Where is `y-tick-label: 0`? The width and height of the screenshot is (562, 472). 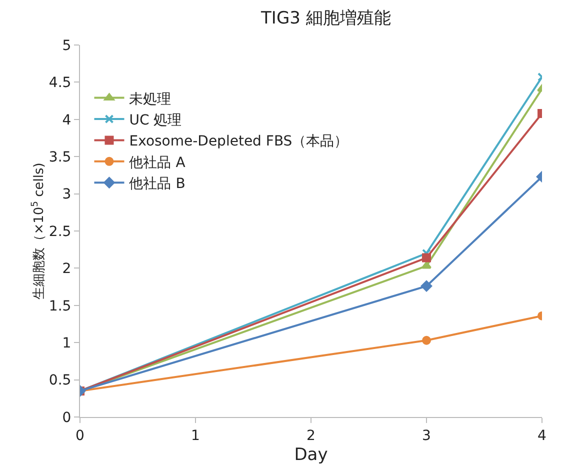
y-tick-label: 0 is located at coordinates (67, 418).